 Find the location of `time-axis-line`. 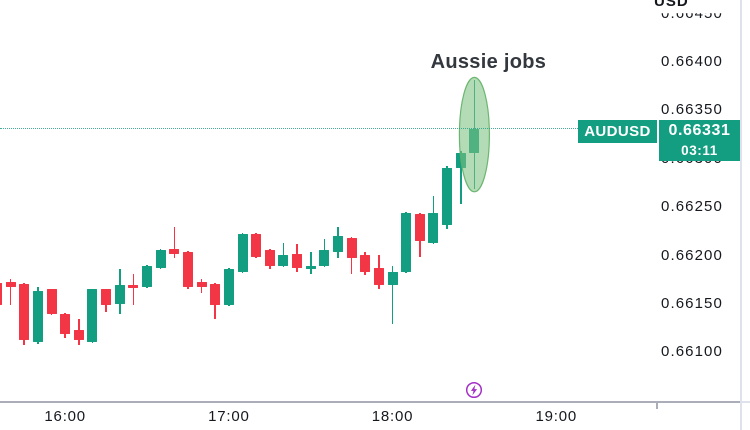

time-axis-line is located at coordinates (370, 402).